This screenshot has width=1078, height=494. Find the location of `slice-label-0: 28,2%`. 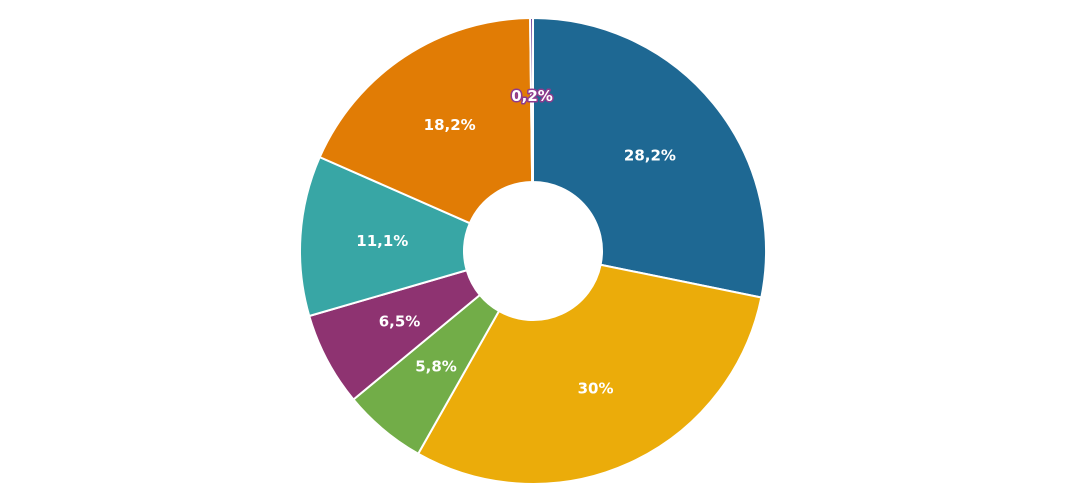

slice-label-0: 28,2% is located at coordinates (650, 155).